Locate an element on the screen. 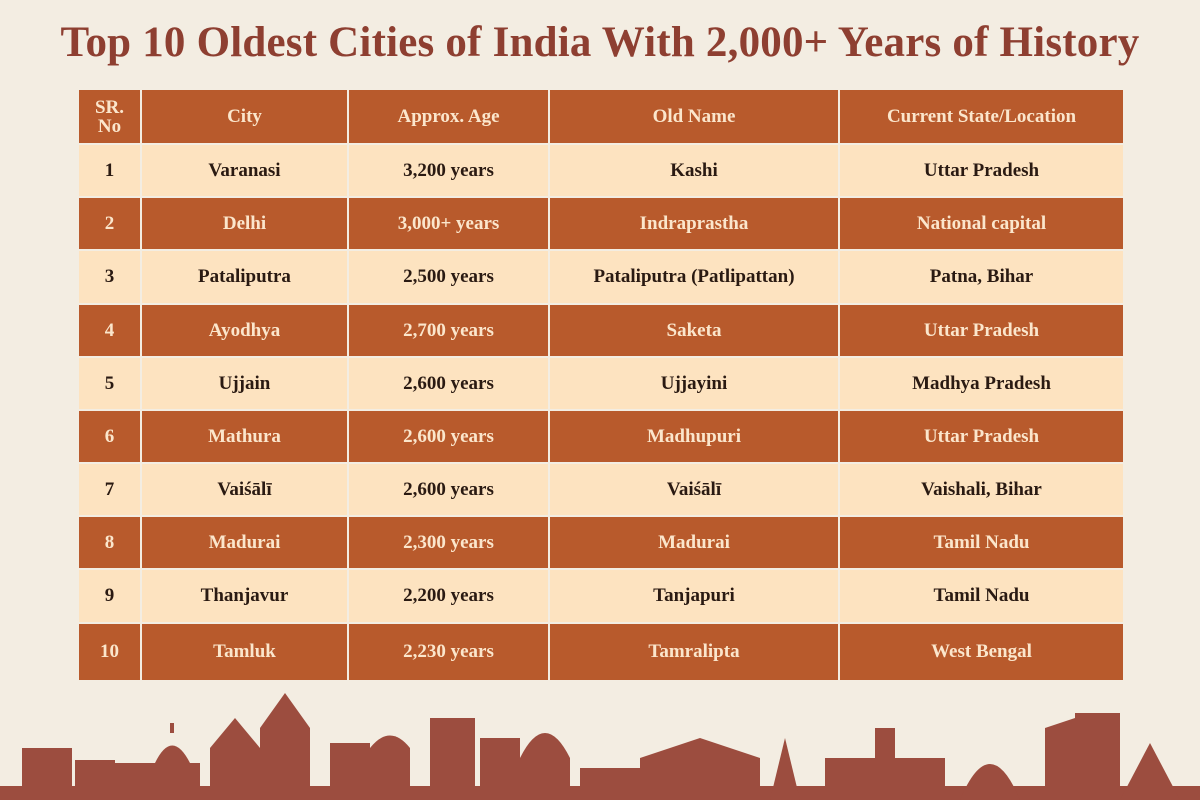 This screenshot has height=800, width=1200. table-cell: 4 is located at coordinates (109, 330).